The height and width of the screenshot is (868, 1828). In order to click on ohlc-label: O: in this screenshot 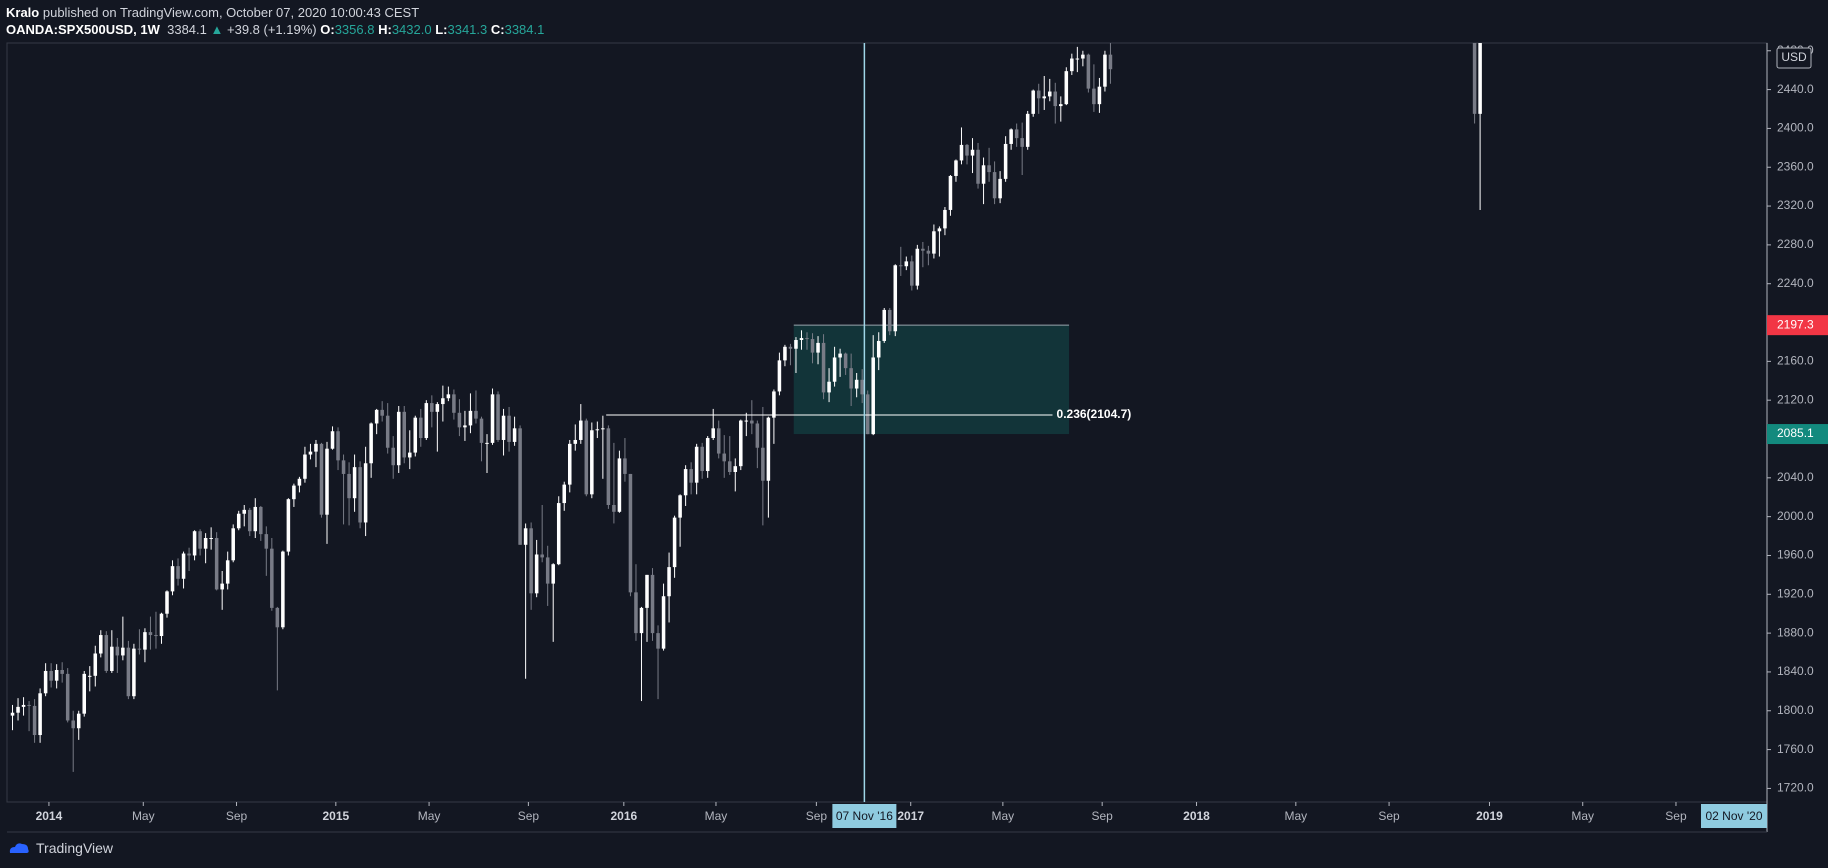, I will do `click(327, 29)`.